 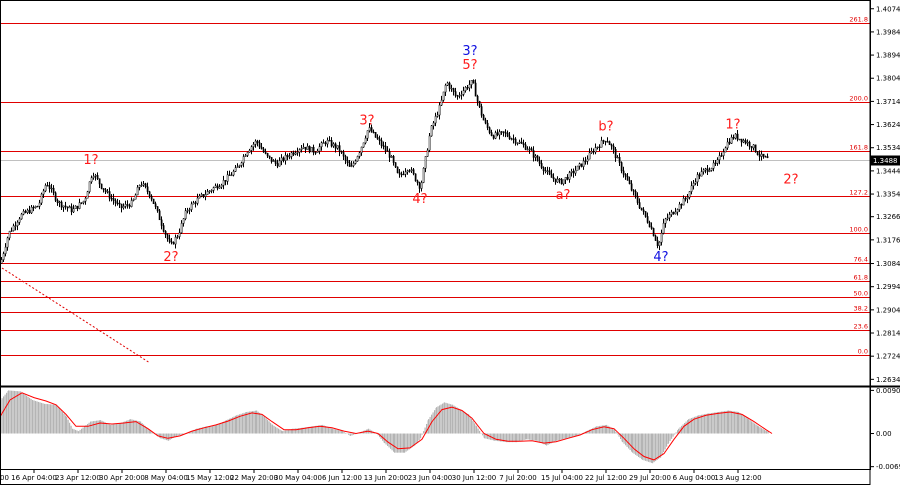 What do you see at coordinates (122, 478) in the screenshot?
I see `time-tick-label: 30 Apr 20:00` at bounding box center [122, 478].